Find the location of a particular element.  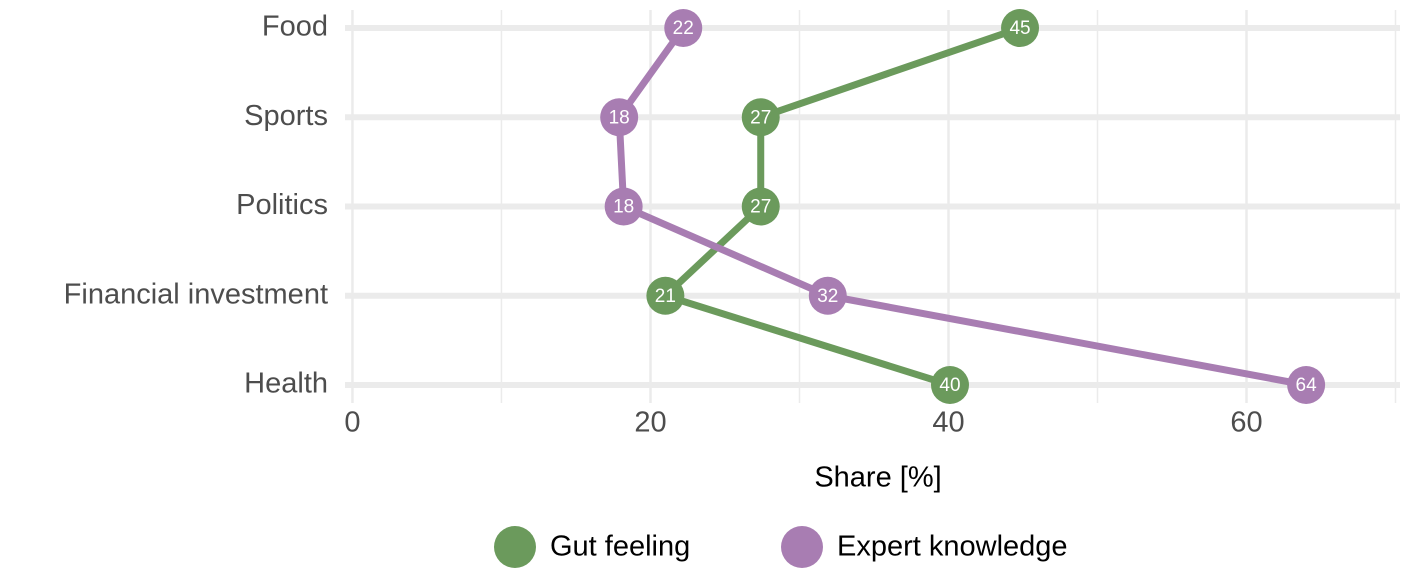

y-tick-label: Food is located at coordinates (295, 27).